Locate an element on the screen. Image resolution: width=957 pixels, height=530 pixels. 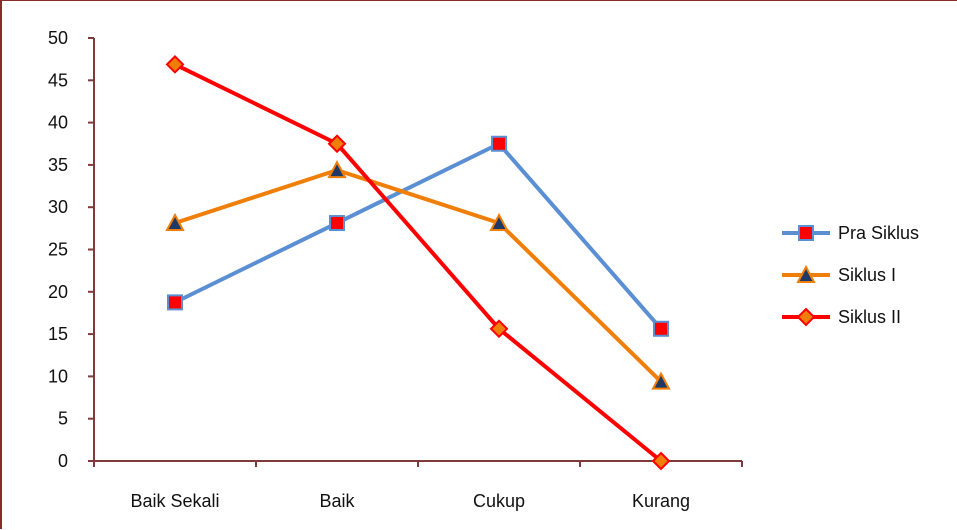
data-point-pra-siklus-cukup is located at coordinates (499, 143).